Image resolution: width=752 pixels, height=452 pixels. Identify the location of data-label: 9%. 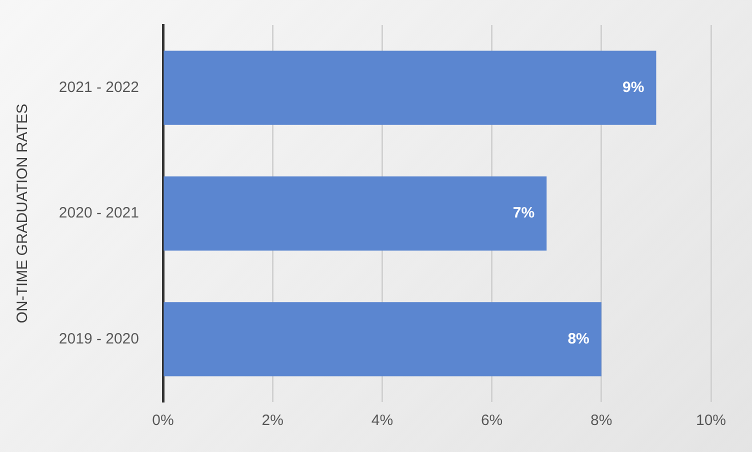
(633, 87).